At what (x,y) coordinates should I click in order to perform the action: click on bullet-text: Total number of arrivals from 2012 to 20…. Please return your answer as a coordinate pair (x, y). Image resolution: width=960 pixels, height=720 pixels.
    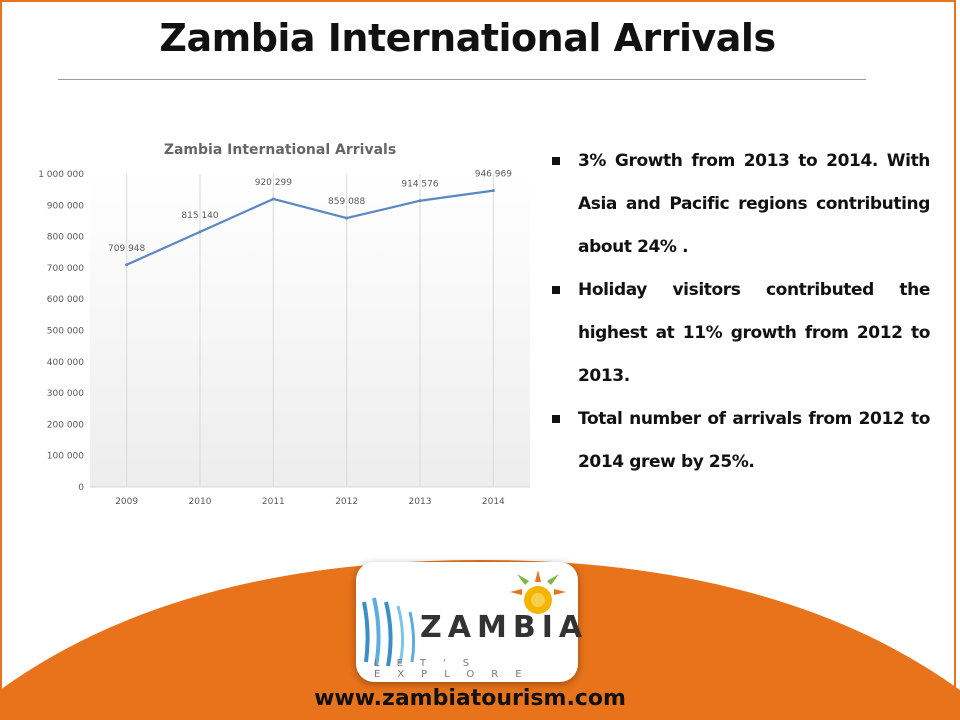
    Looking at the image, I should click on (754, 440).